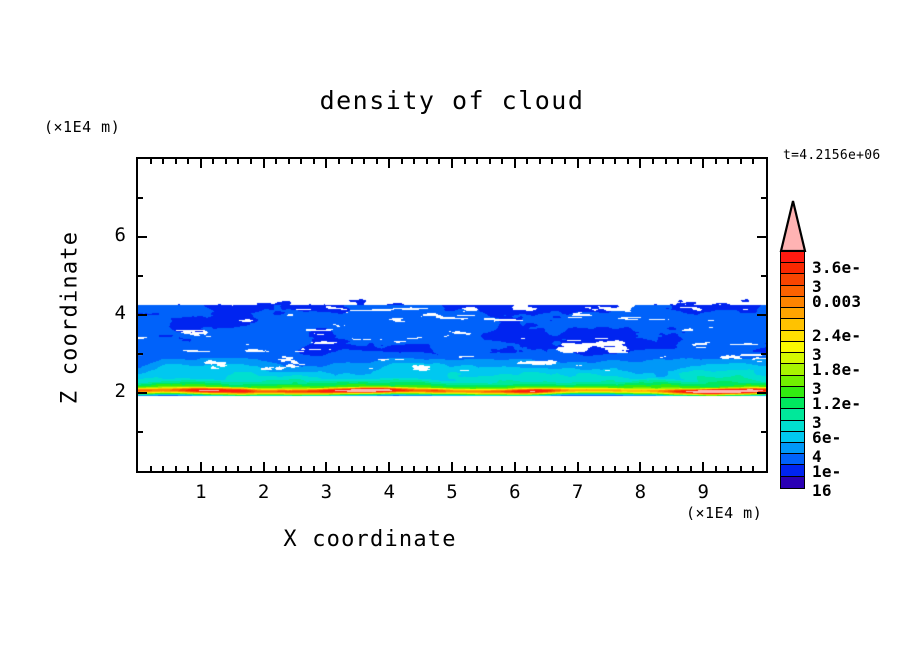  I want to click on colorbar-tick-label: 3.6e-3, so click(837, 277).